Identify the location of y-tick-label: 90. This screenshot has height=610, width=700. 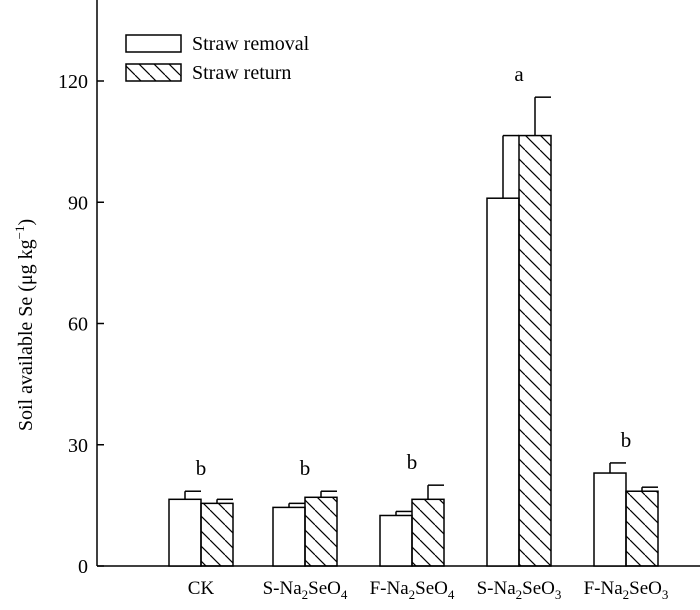
(78, 203).